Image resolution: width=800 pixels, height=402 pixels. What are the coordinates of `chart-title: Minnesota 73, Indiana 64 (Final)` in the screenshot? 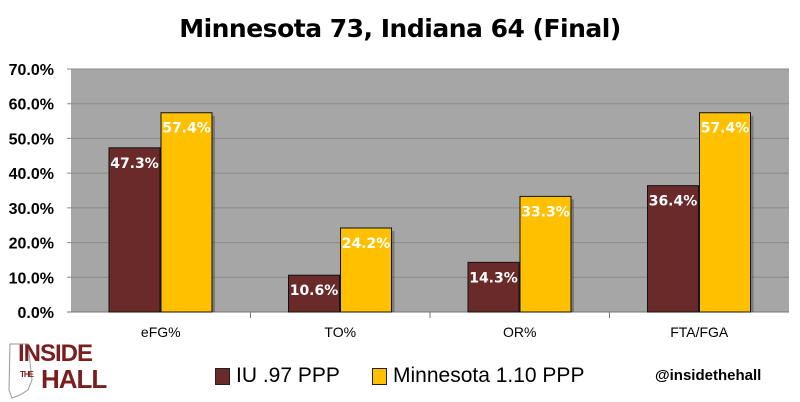 It's located at (400, 28).